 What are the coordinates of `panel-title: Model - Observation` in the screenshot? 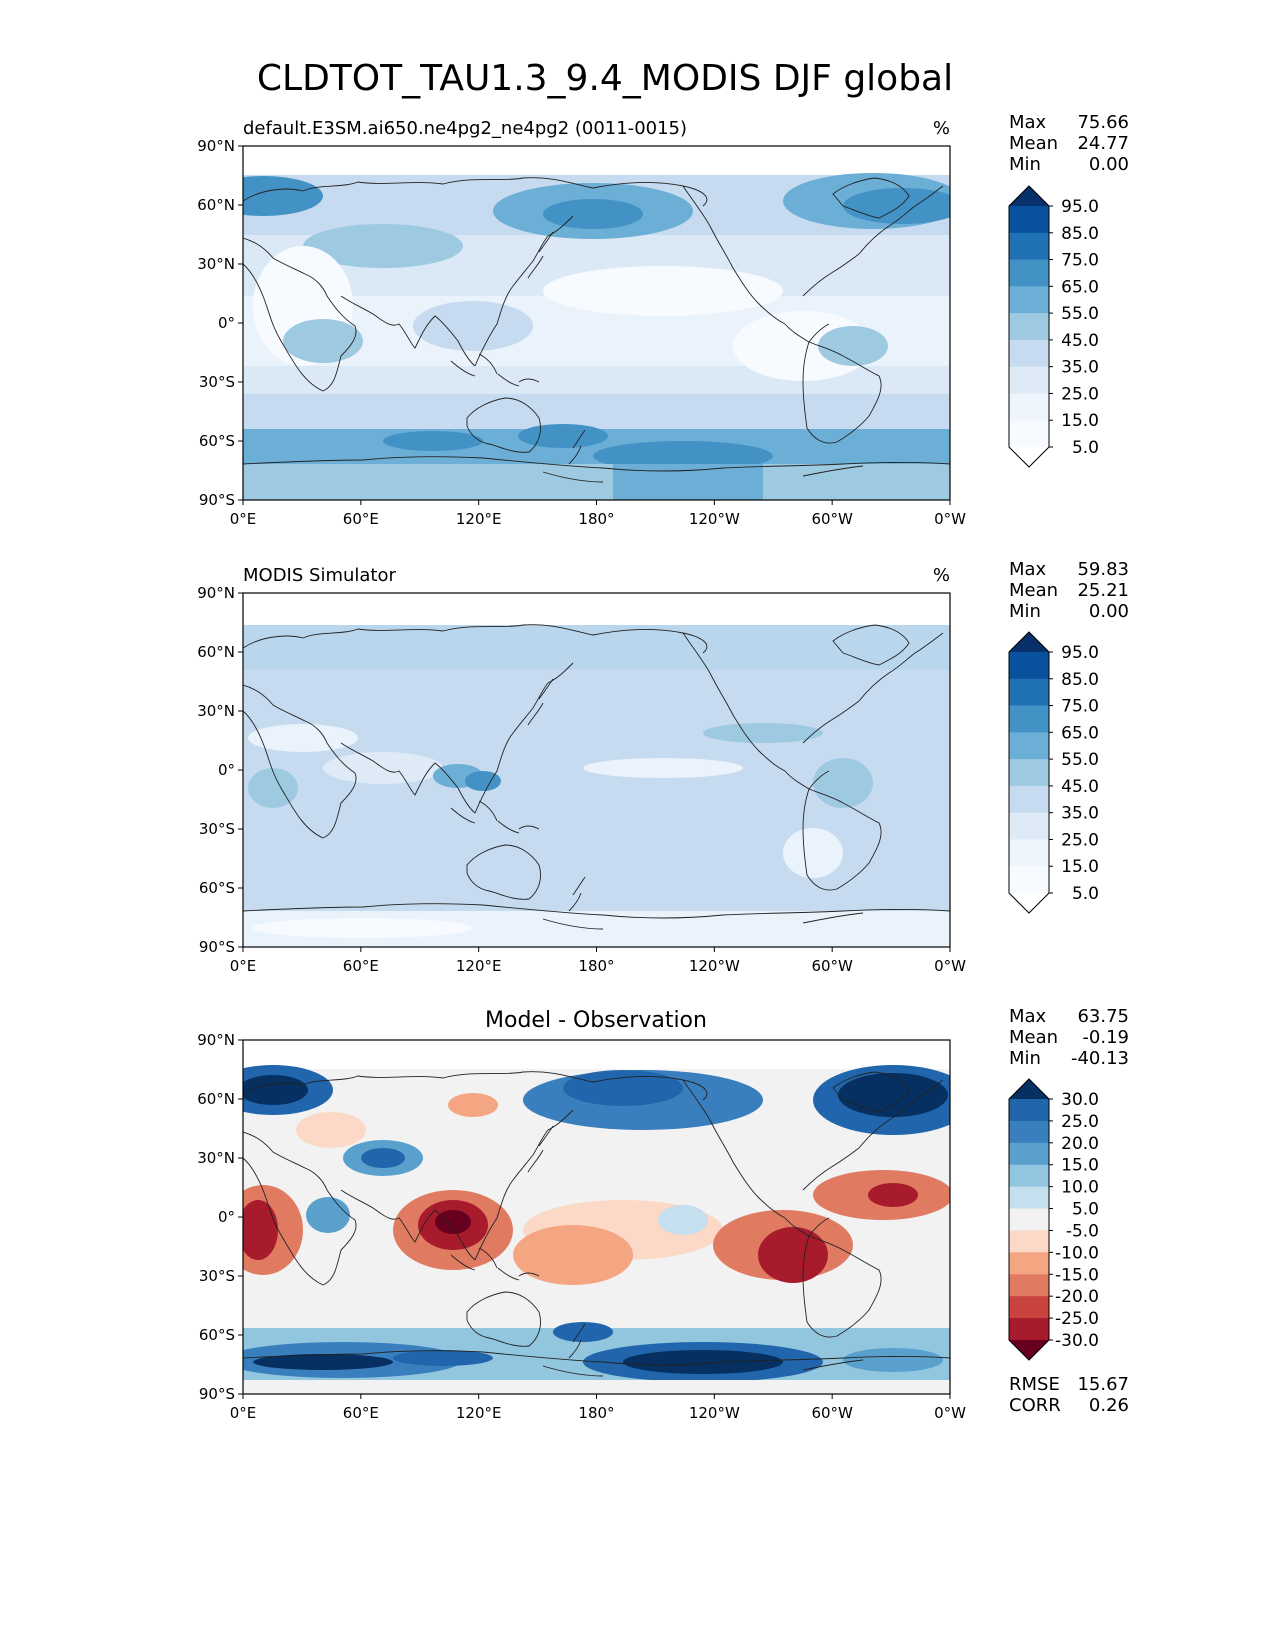 It's located at (596, 1020).